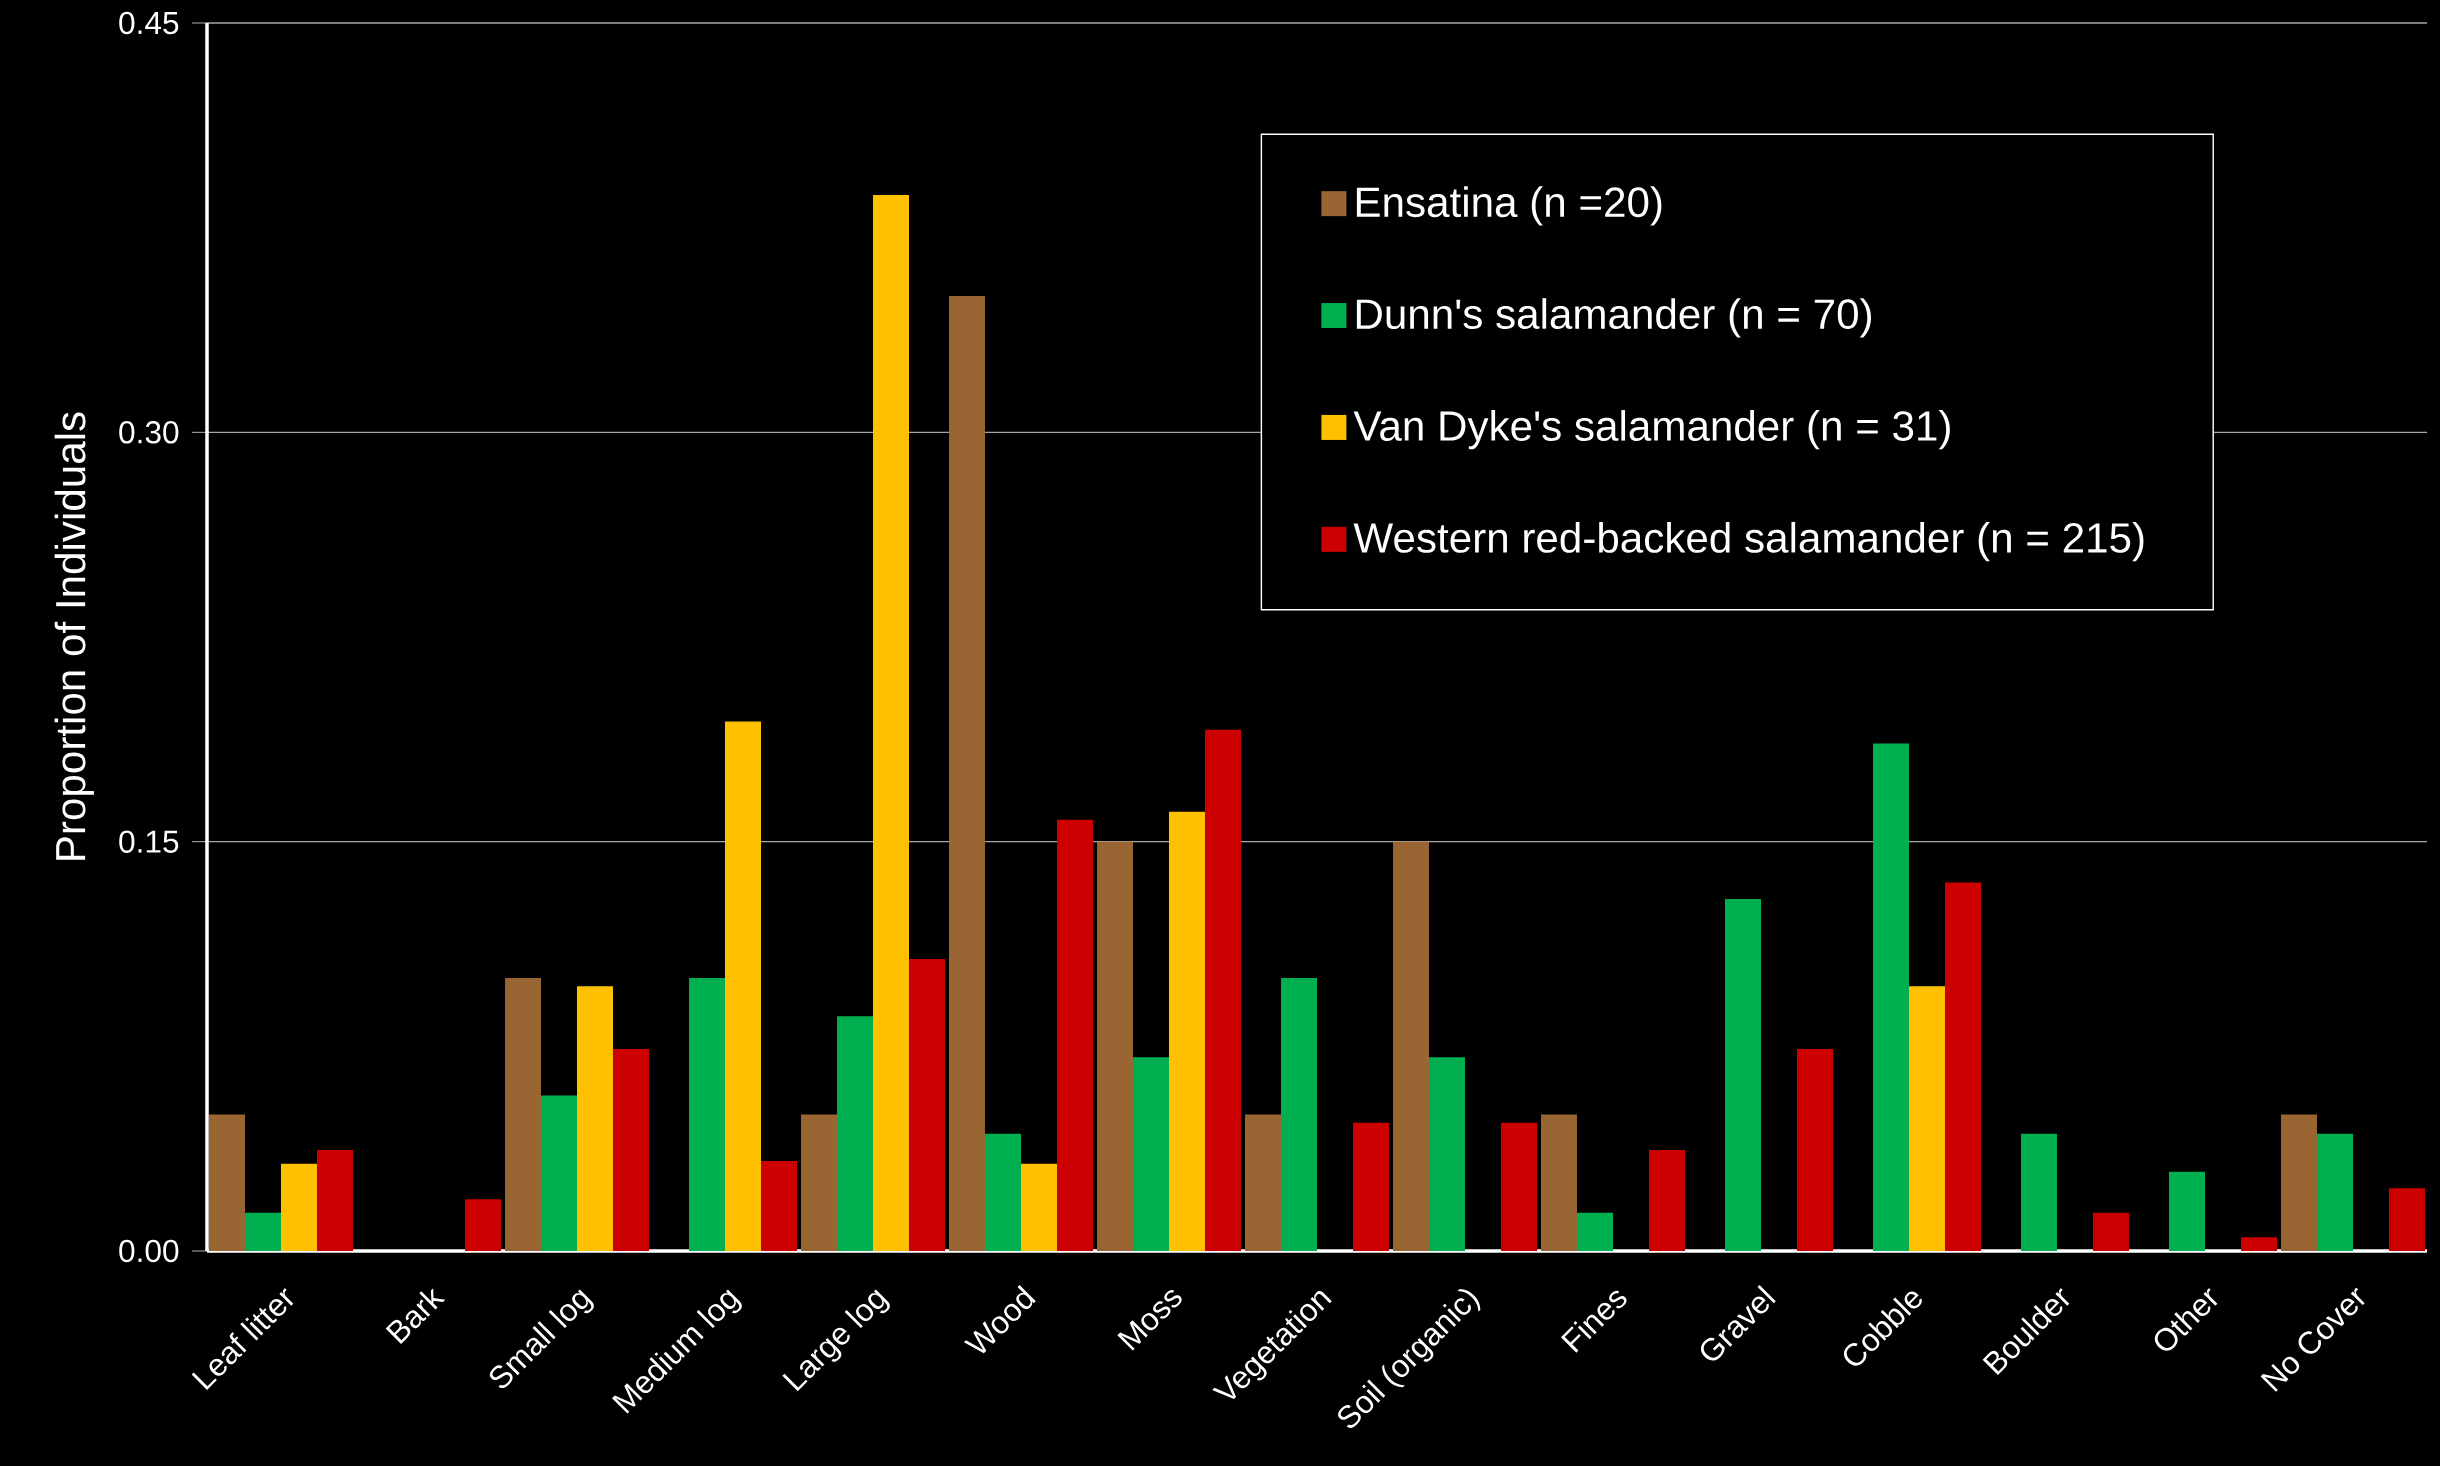  I want to click on legend-label: Van Dyke's salamander (n = 31), so click(1651, 430).